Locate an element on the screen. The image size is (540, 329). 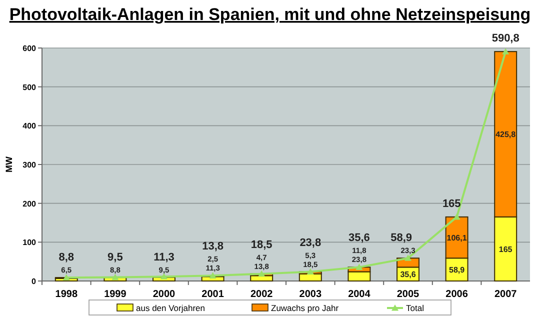
data-label: 23,8 is located at coordinates (311, 242).